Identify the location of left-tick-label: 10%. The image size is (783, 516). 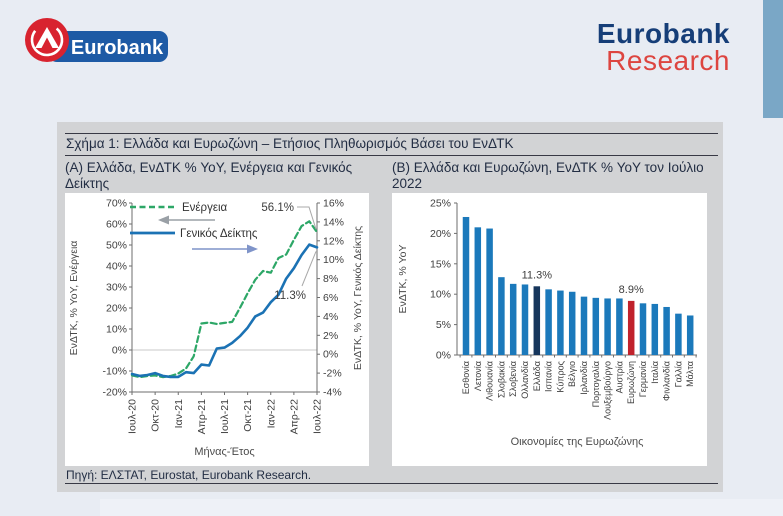
(116, 330).